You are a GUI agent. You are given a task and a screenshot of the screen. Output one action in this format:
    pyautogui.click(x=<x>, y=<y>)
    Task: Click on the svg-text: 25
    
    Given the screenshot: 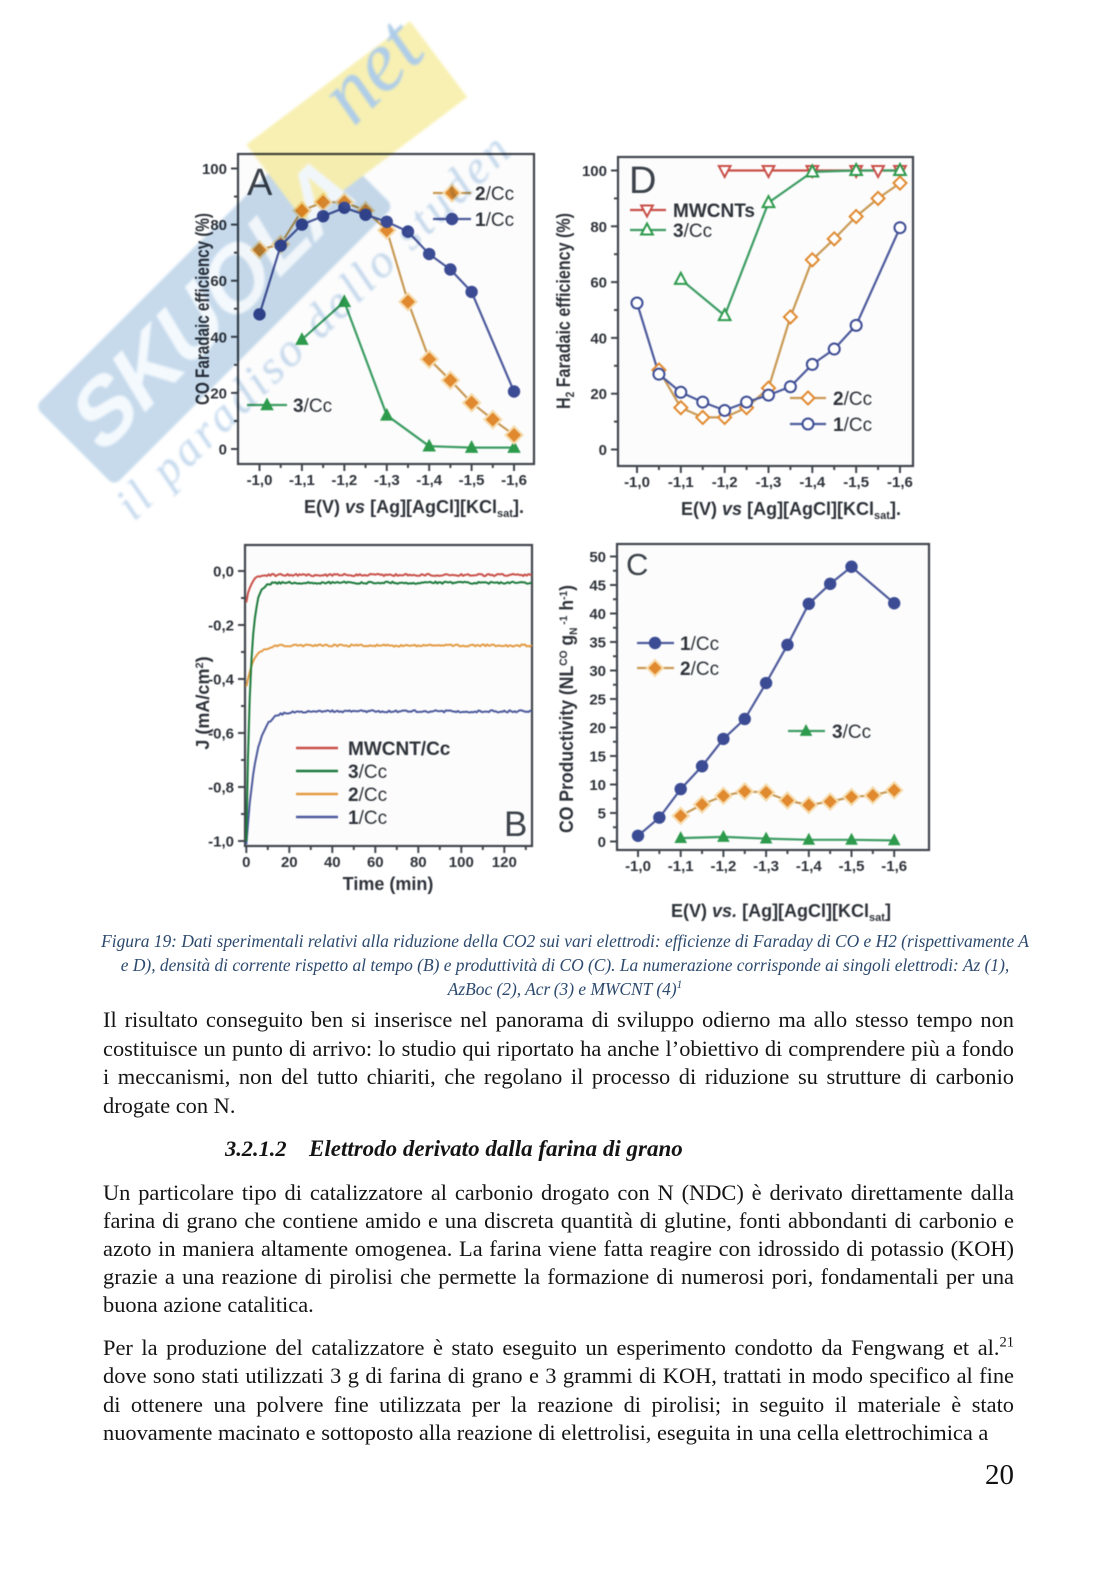 What is the action you would take?
    pyautogui.click(x=597, y=700)
    